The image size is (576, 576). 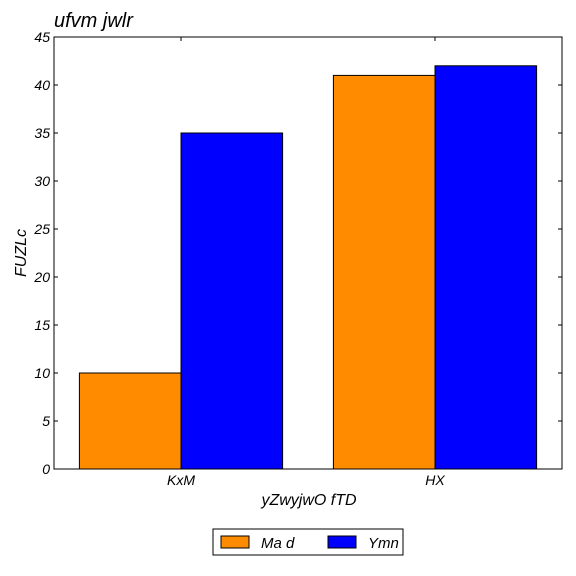 I want to click on bar-KxM-Ma-d, so click(x=130, y=421).